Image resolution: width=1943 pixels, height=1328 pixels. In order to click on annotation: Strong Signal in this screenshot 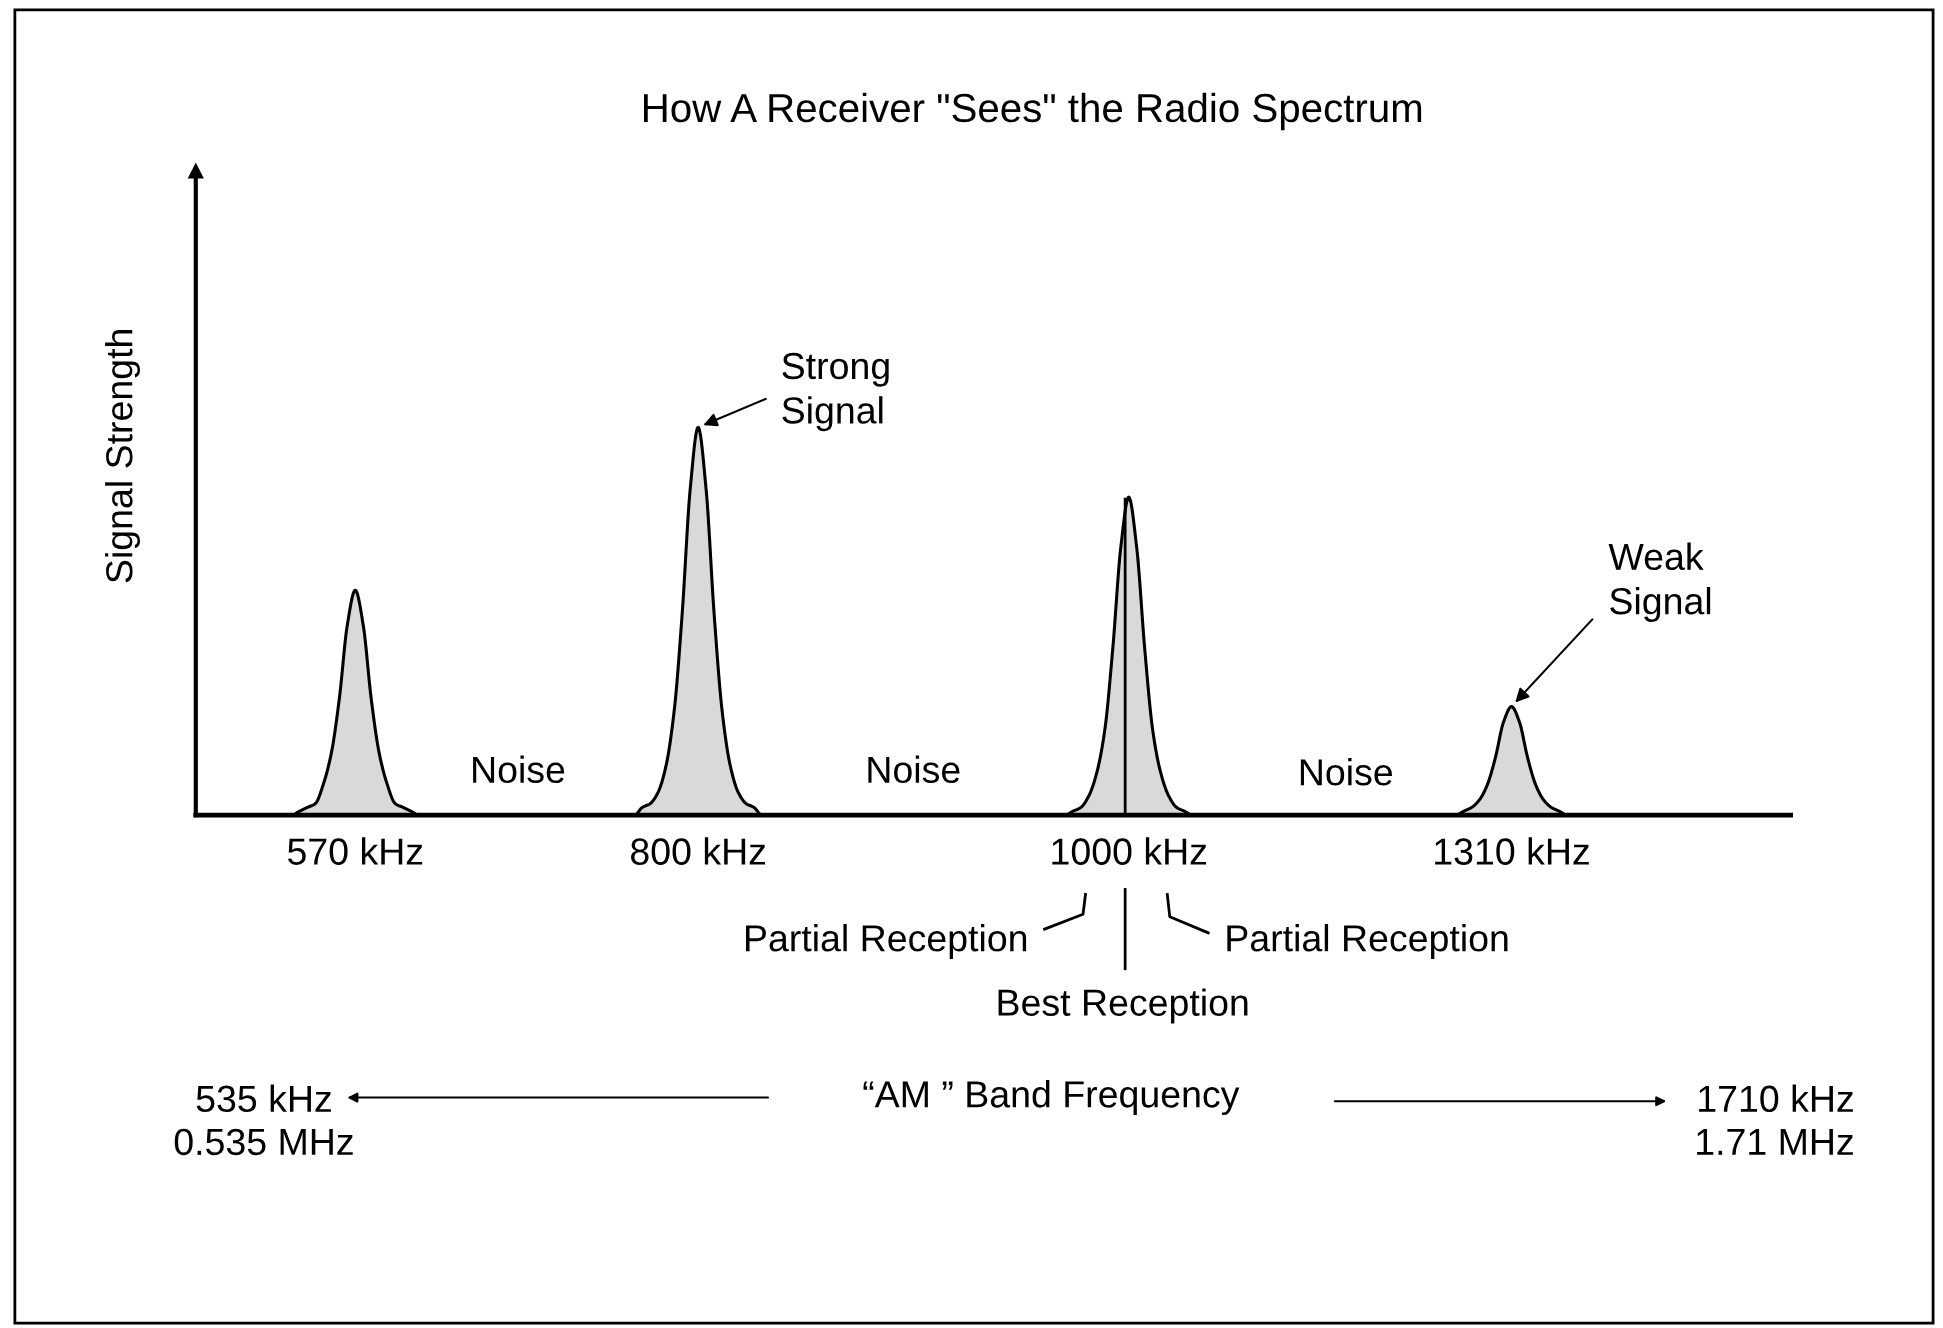, I will do `click(835, 392)`.